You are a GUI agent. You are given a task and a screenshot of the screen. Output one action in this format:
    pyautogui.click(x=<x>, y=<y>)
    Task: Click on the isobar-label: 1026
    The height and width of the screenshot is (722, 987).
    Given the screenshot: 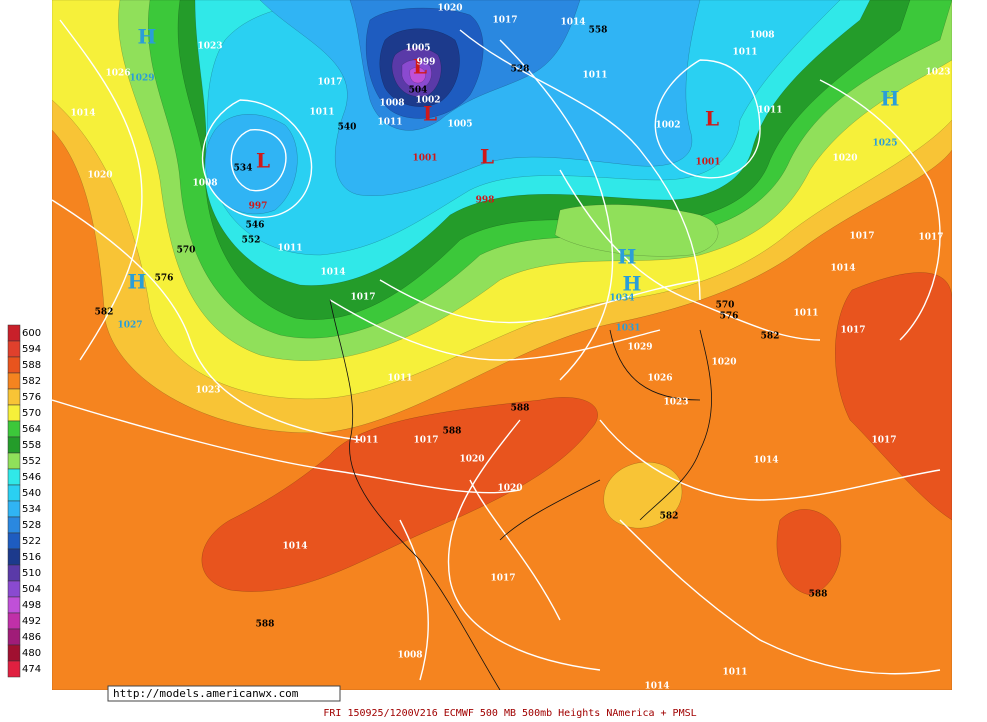 What is the action you would take?
    pyautogui.click(x=117, y=74)
    